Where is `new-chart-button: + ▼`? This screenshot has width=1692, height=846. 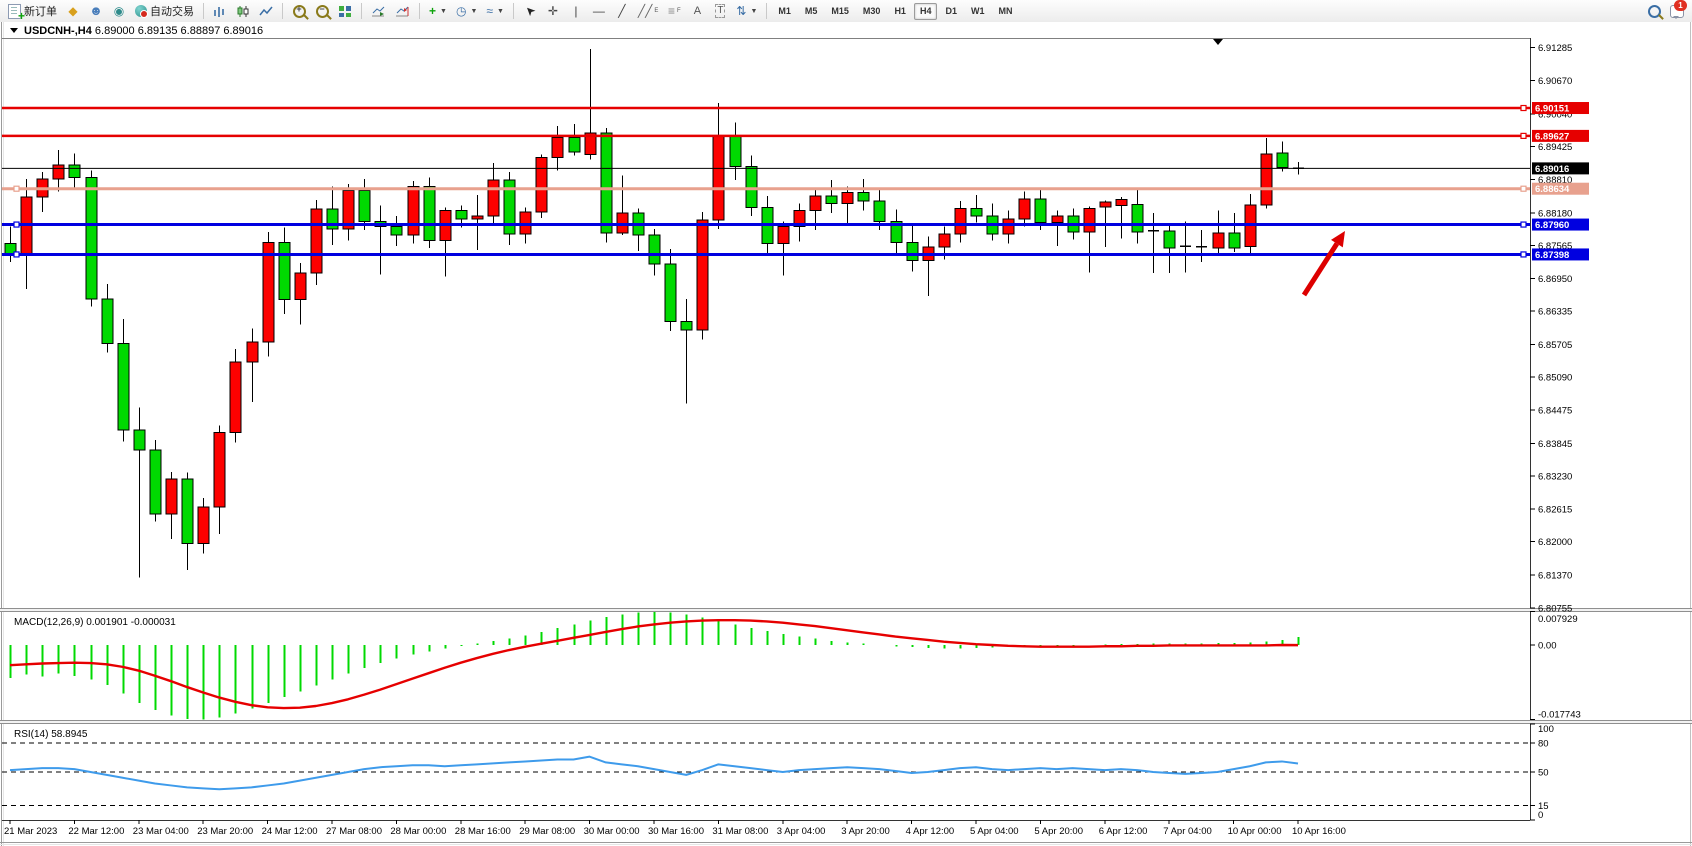
new-chart-button: + ▼ is located at coordinates (438, 11).